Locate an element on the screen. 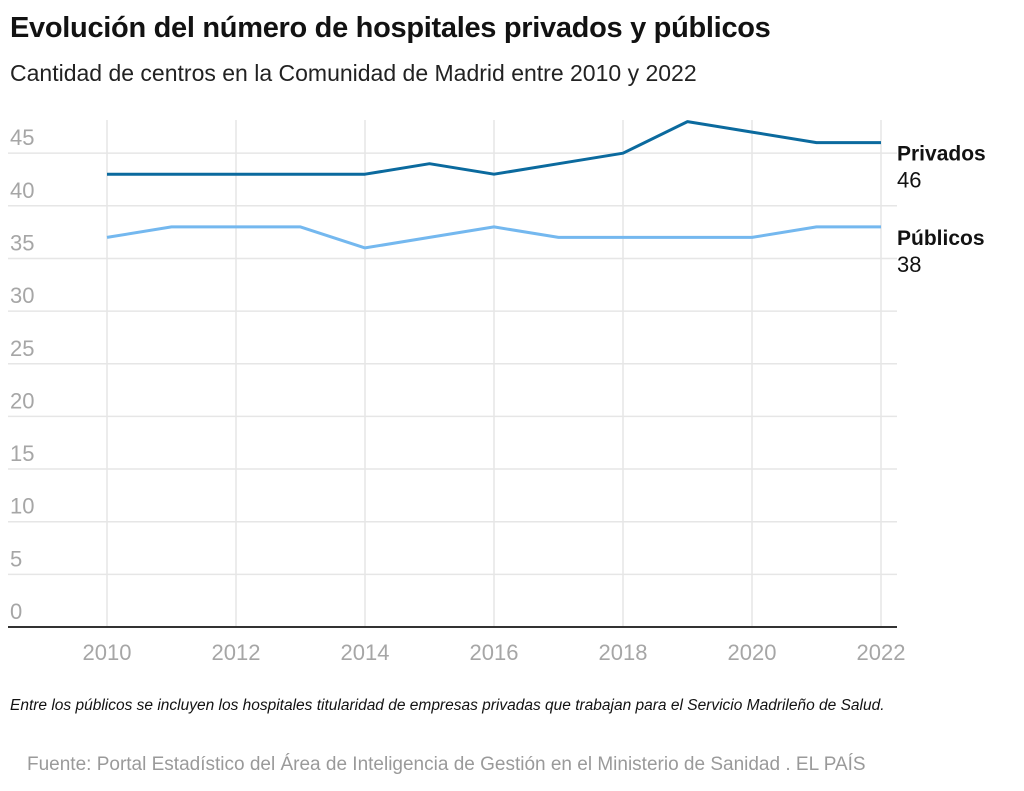 This screenshot has height=791, width=1024. y-tick-label: 30 is located at coordinates (22, 295).